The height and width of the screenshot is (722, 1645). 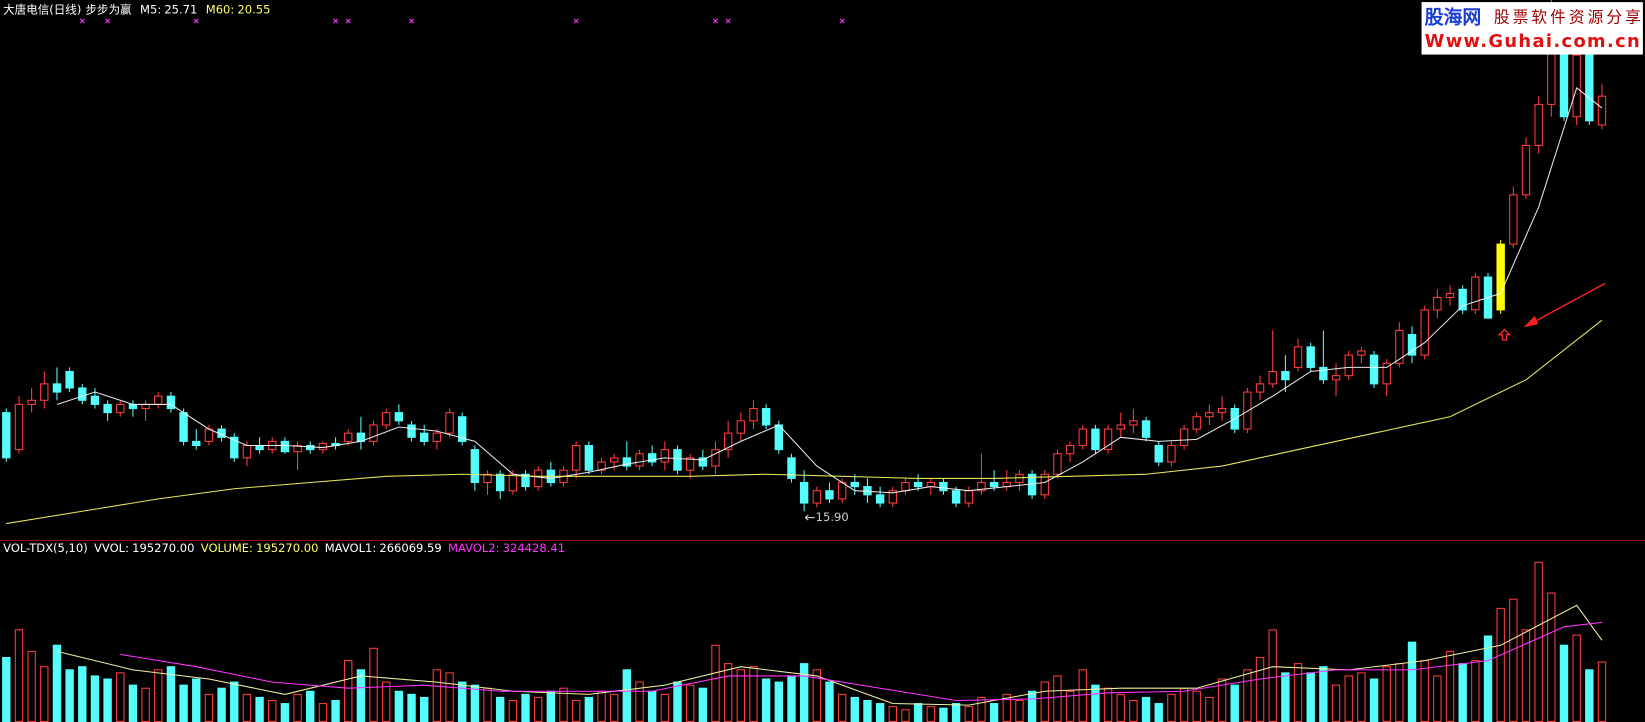 What do you see at coordinates (474, 547) in the screenshot?
I see `volume-indicator-name: MAVOL2:` at bounding box center [474, 547].